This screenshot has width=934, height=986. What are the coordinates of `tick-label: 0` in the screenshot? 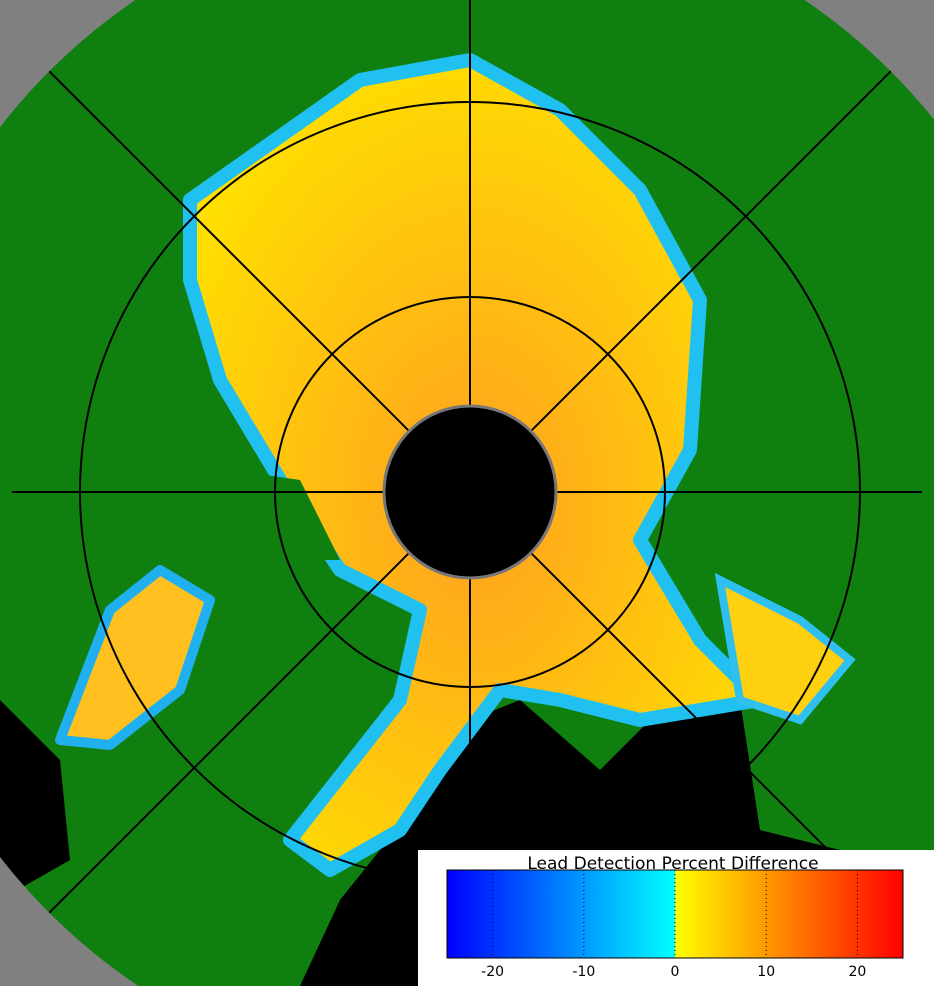 It's located at (675, 972).